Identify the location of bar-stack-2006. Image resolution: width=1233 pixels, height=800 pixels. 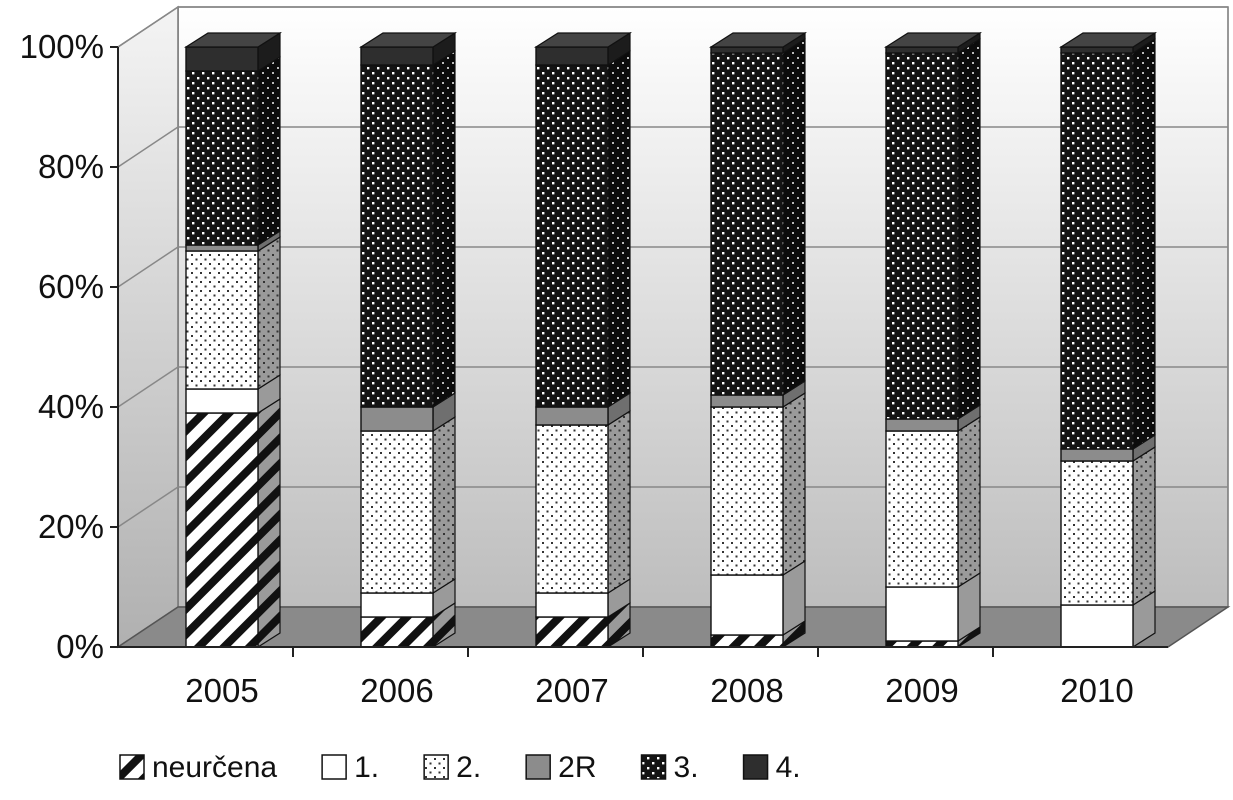
(408, 340).